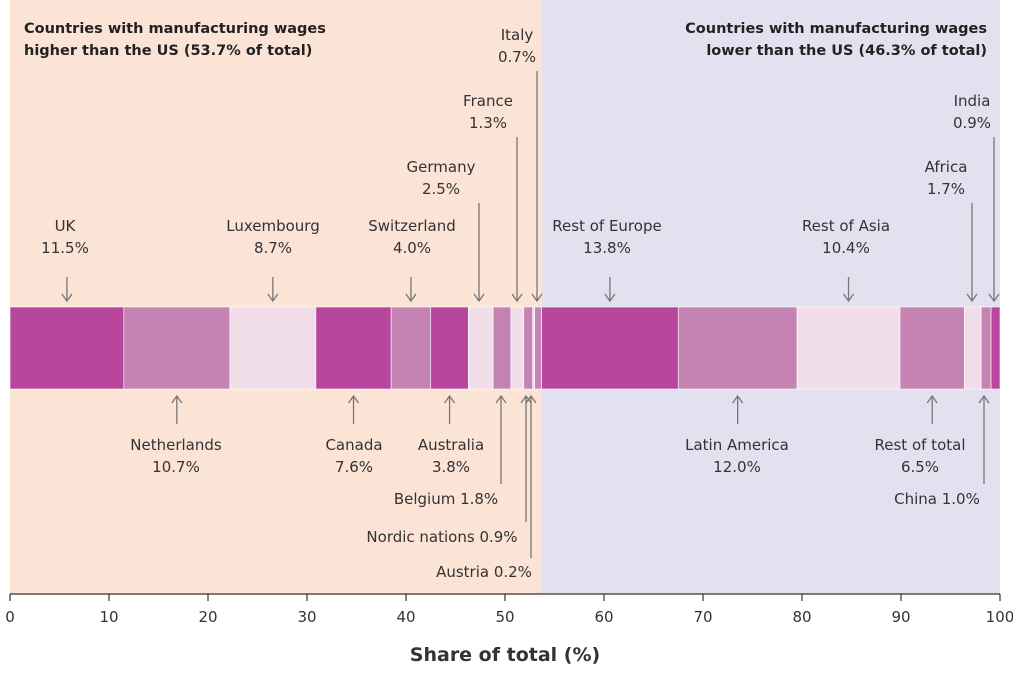 The height and width of the screenshot is (679, 1013). Describe the element at coordinates (517, 57) in the screenshot. I see `segment-italy-label-line: 0.7%` at that location.